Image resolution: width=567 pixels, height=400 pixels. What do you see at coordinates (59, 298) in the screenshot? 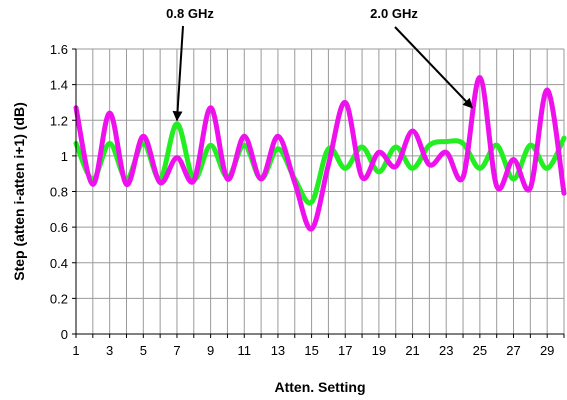
I see `y-tick-label: 0.2` at bounding box center [59, 298].